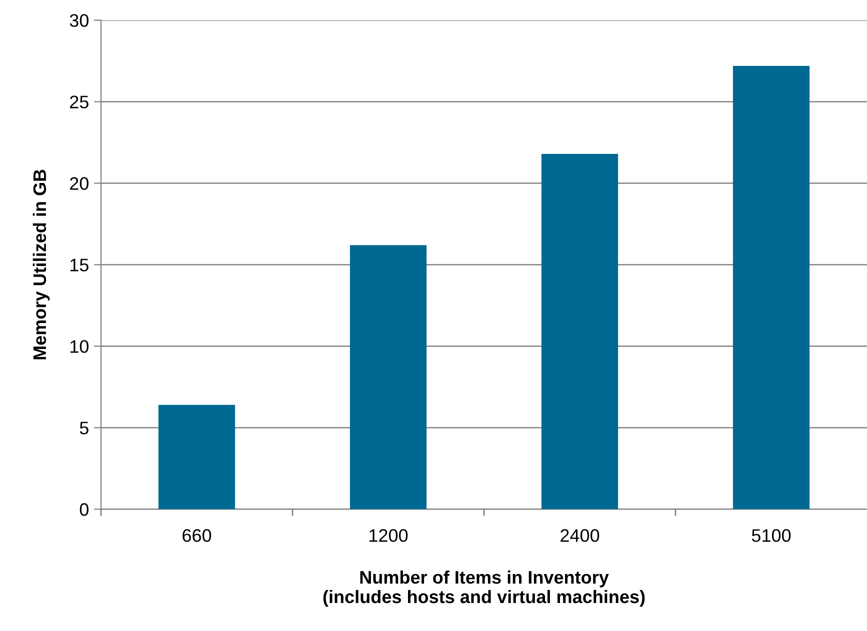 This screenshot has height=631, width=867. What do you see at coordinates (771, 535) in the screenshot?
I see `x-tick-label: 5100` at bounding box center [771, 535].